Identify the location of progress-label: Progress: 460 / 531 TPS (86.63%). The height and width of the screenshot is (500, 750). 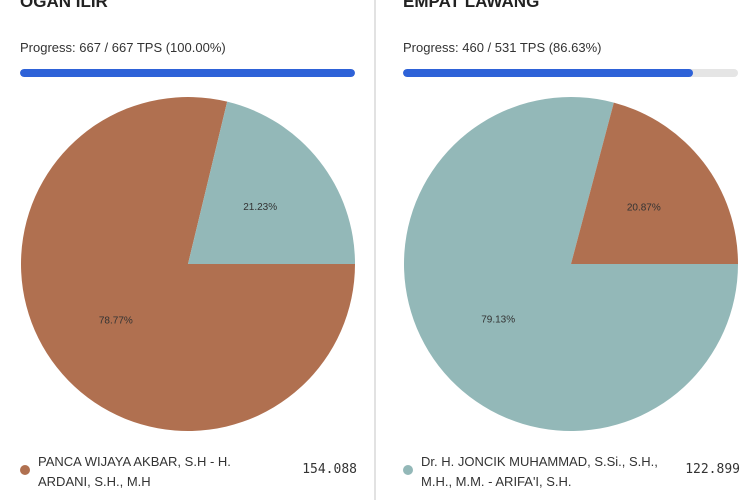
(502, 47).